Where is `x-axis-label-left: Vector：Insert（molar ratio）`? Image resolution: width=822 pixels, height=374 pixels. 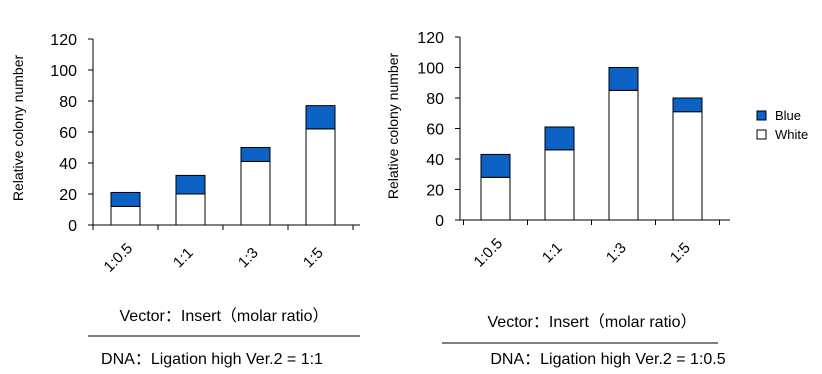
x-axis-label-left: Vector：Insert（molar ratio） is located at coordinates (224, 316).